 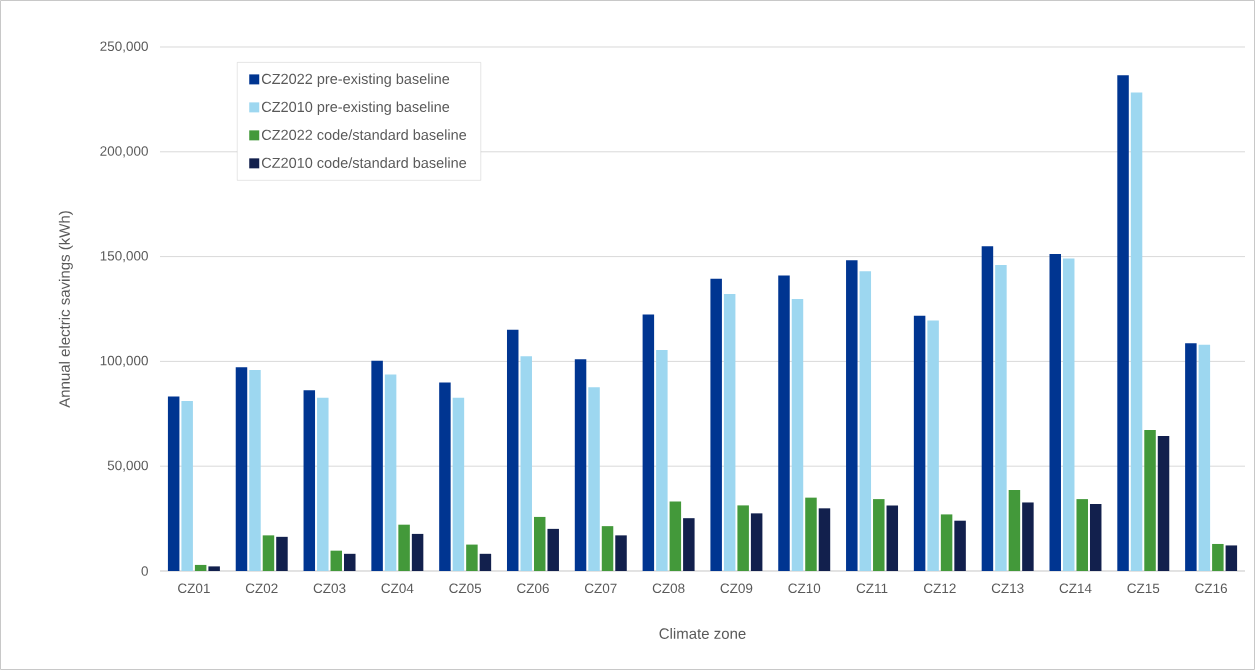 What do you see at coordinates (1075, 588) in the screenshot?
I see `x-tick-label: CZ14` at bounding box center [1075, 588].